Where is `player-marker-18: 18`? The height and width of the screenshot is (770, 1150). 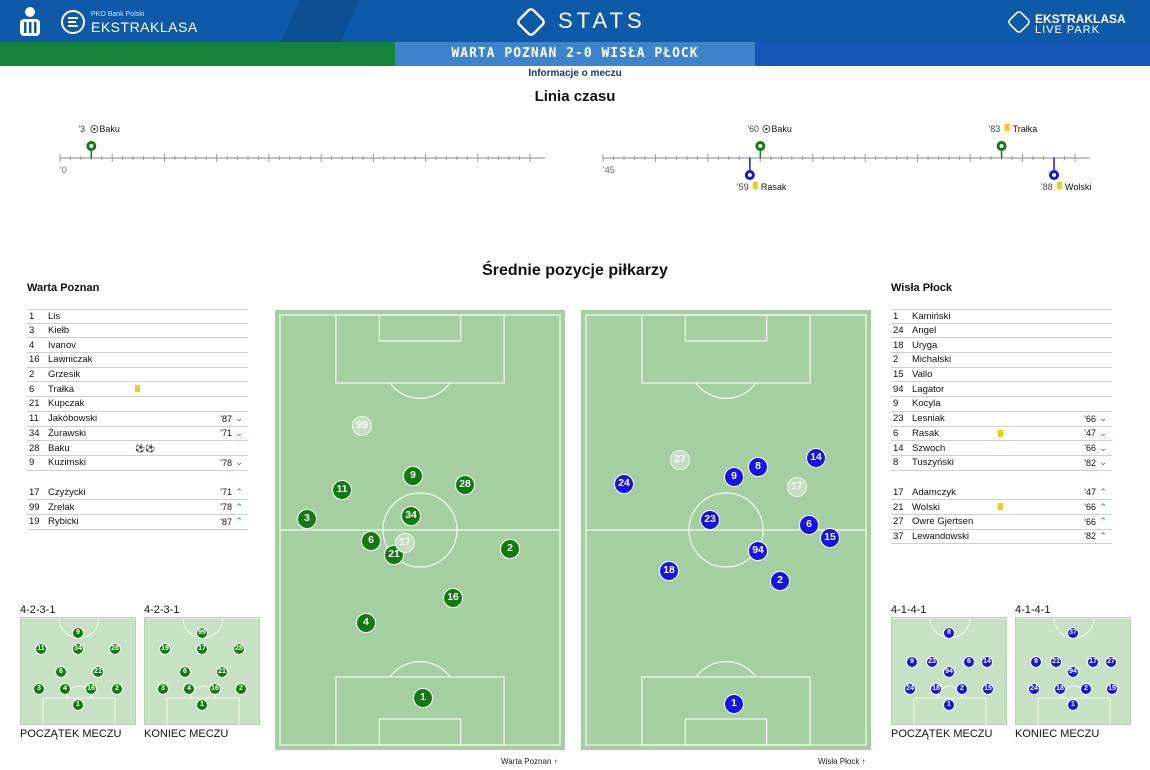 player-marker-18: 18 is located at coordinates (669, 571).